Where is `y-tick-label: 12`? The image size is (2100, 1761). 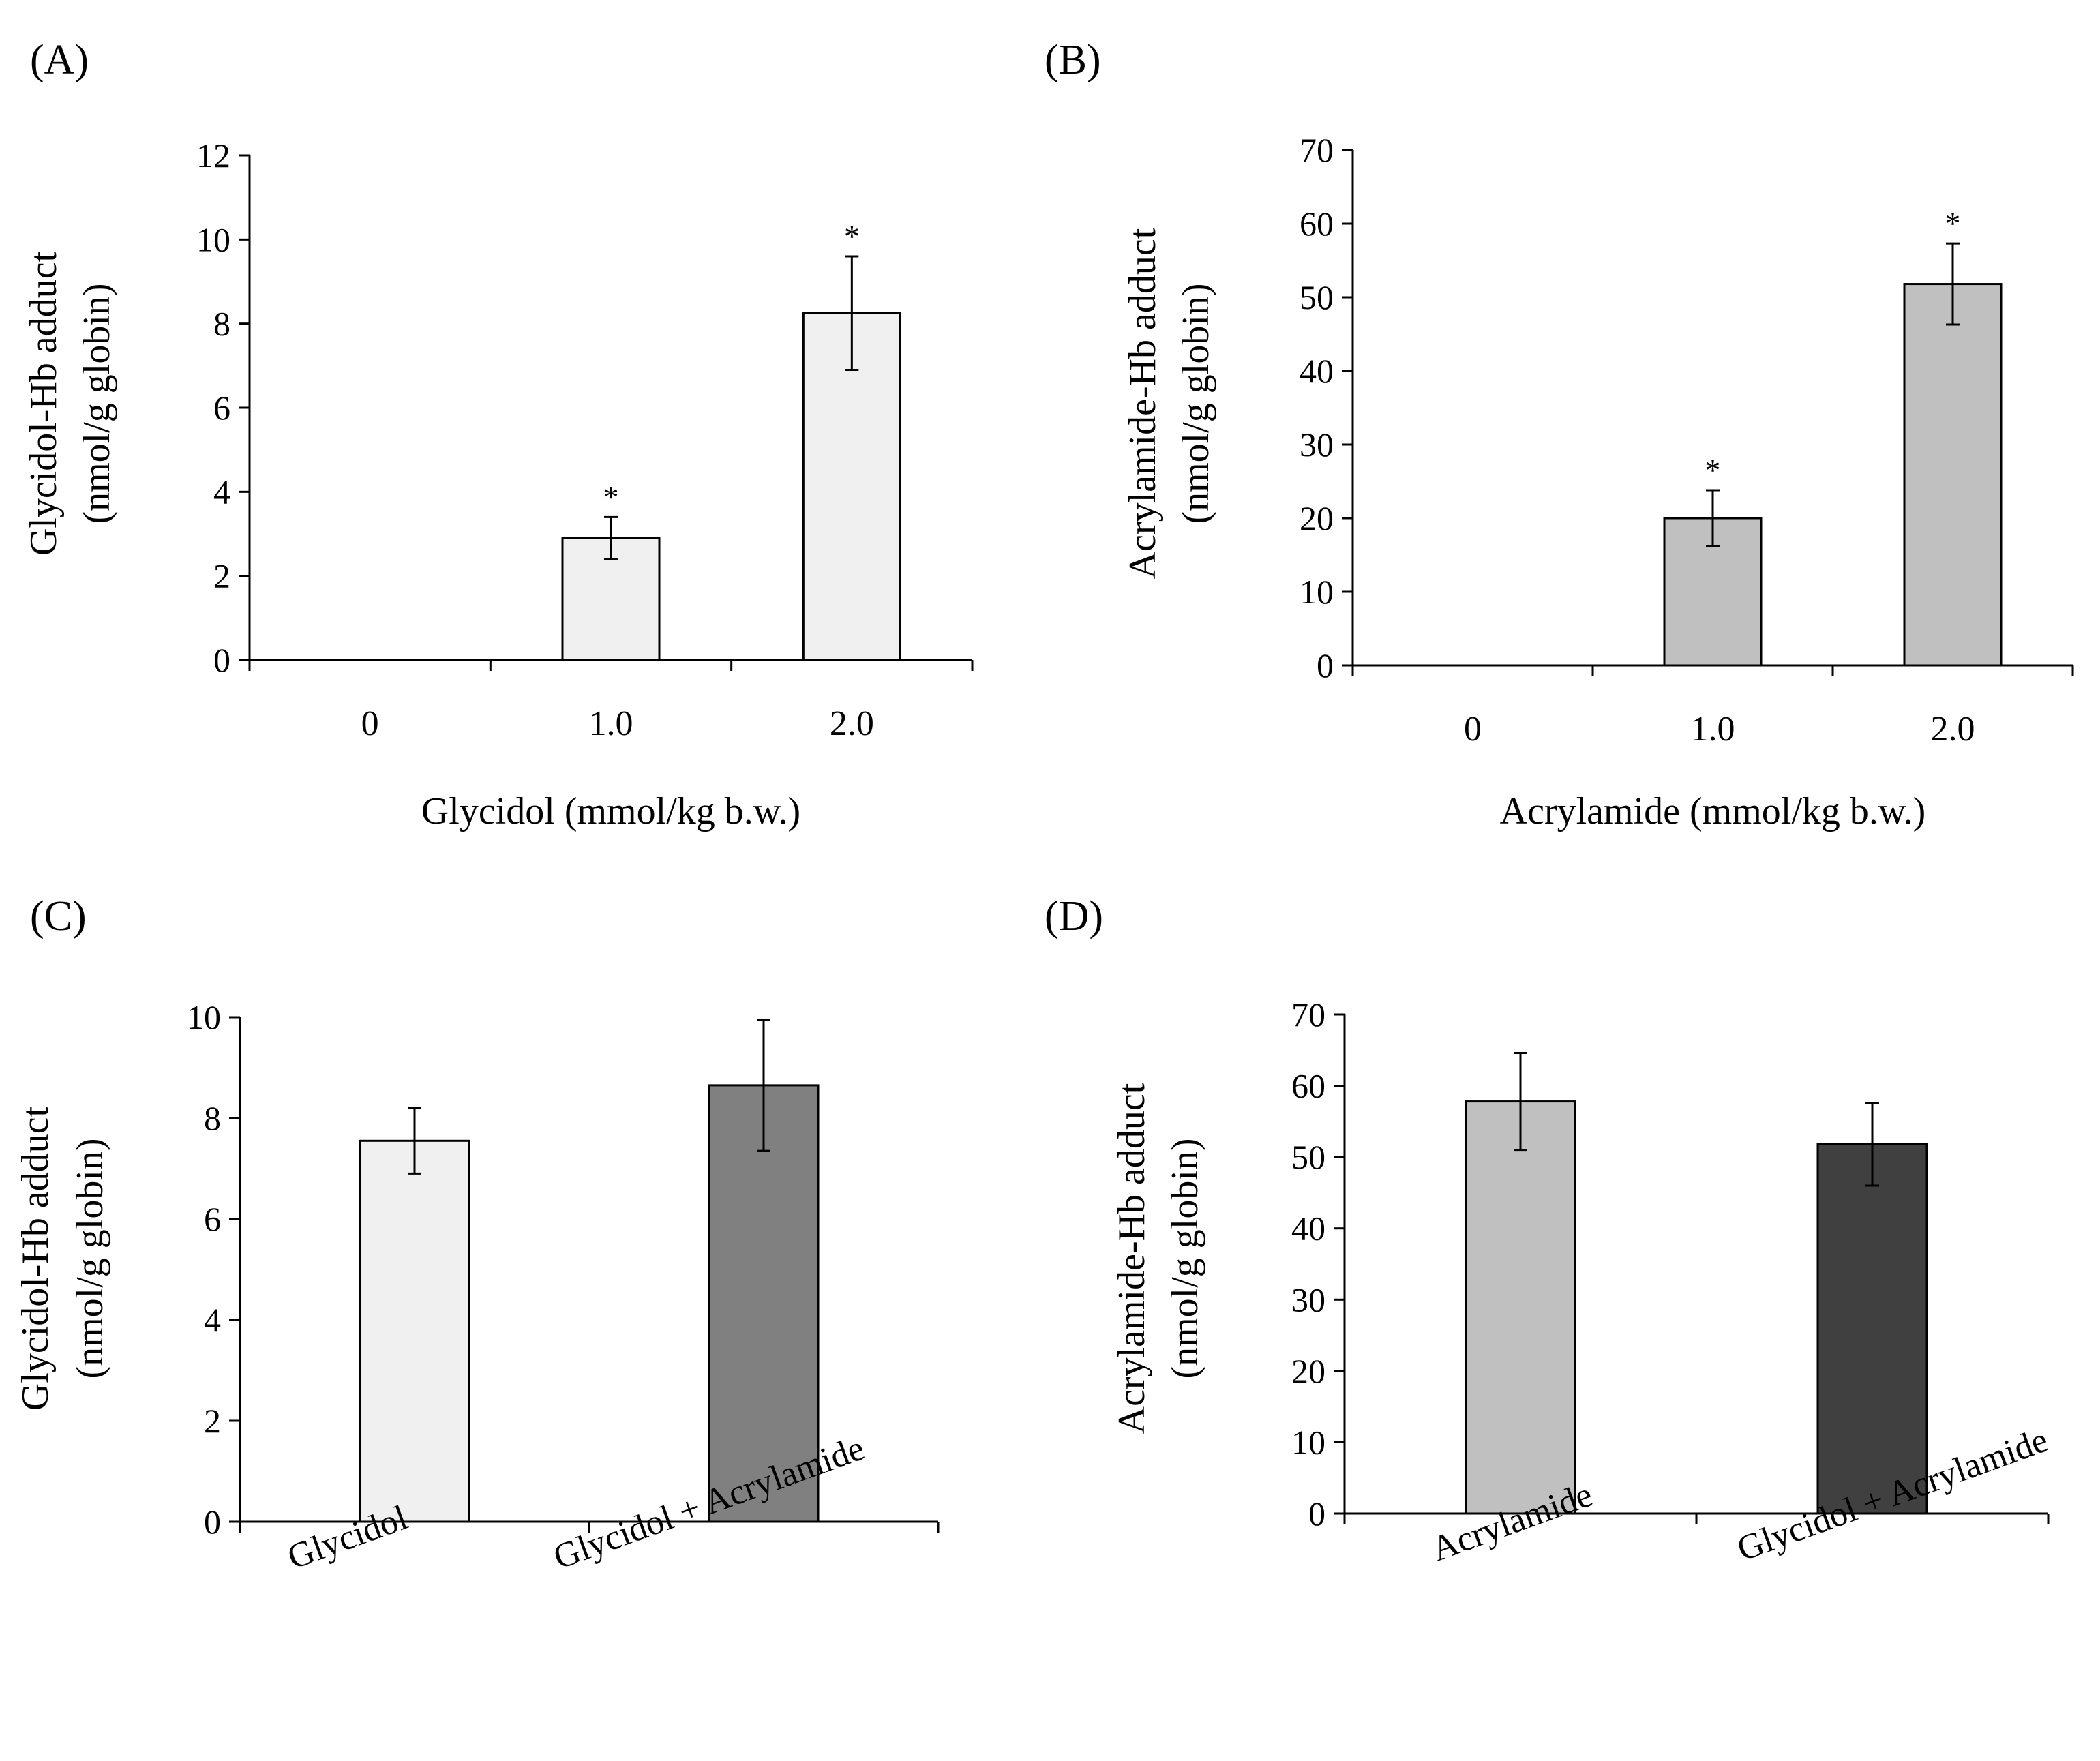
y-tick-label: 12 is located at coordinates (213, 155).